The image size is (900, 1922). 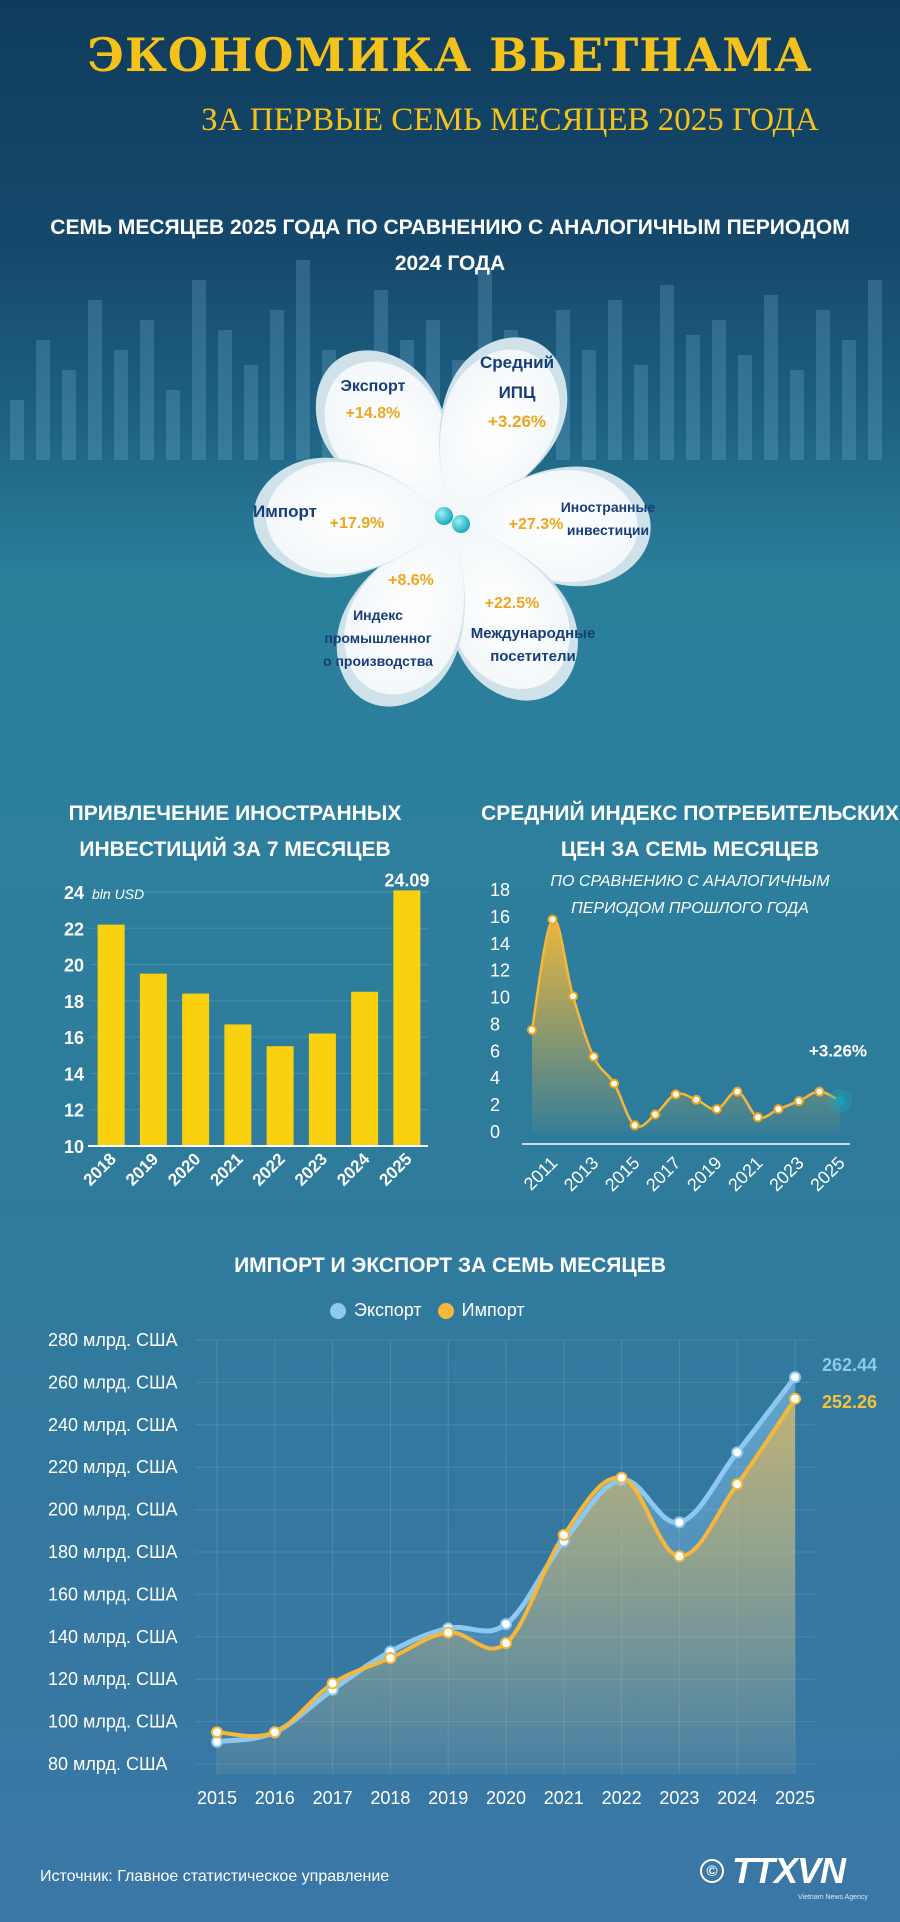 What do you see at coordinates (481, 1310) in the screenshot?
I see `legend-import: Импорт` at bounding box center [481, 1310].